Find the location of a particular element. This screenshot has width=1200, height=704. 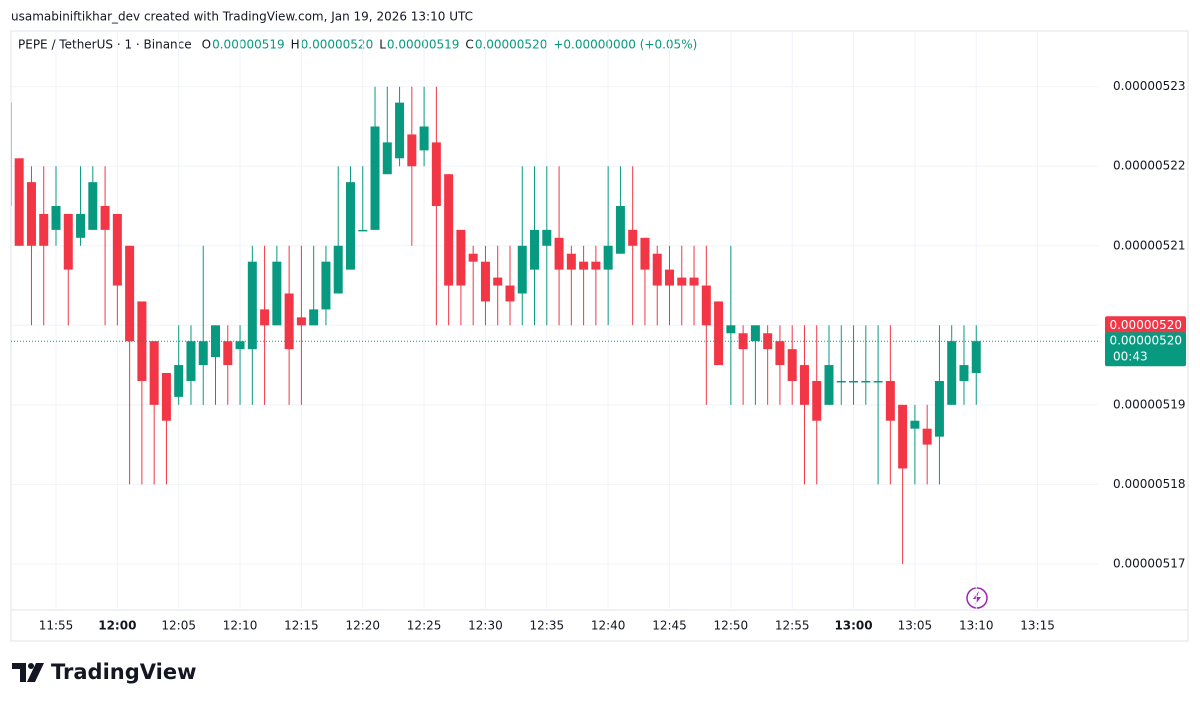

lightning-glyph is located at coordinates (977, 598).